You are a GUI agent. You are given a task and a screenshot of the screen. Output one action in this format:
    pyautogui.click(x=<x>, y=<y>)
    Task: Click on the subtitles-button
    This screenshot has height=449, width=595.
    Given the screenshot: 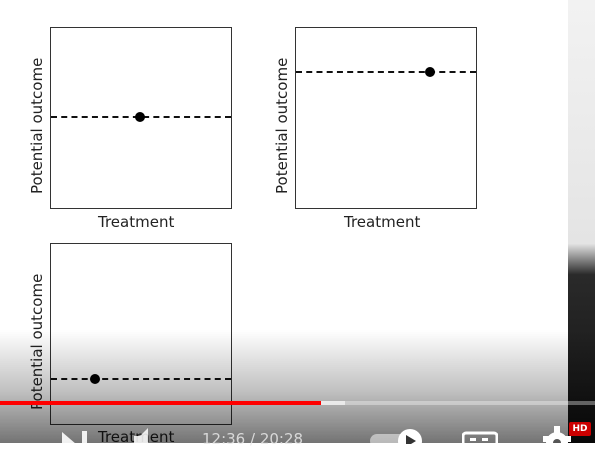 What is the action you would take?
    pyautogui.click(x=480, y=437)
    